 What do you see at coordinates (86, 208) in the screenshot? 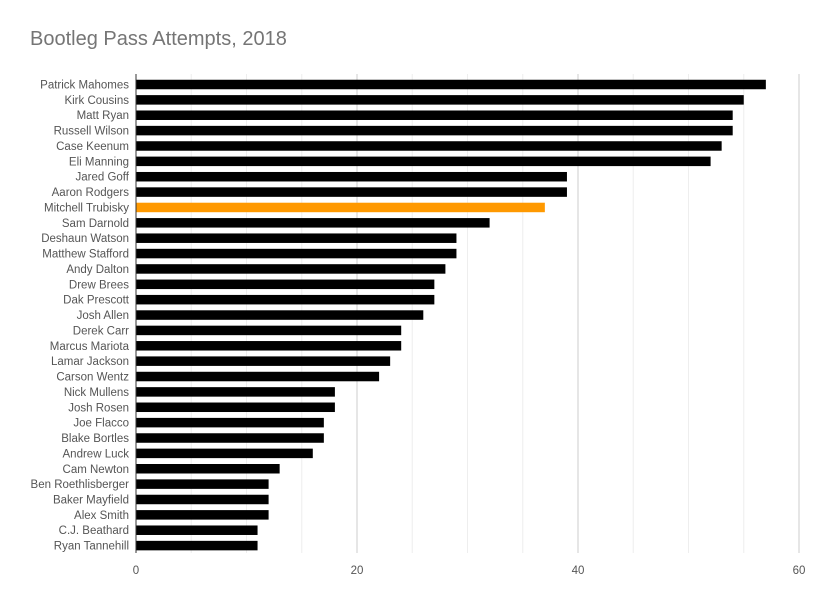
I see `category-label: Mitchell Trubisky` at bounding box center [86, 208].